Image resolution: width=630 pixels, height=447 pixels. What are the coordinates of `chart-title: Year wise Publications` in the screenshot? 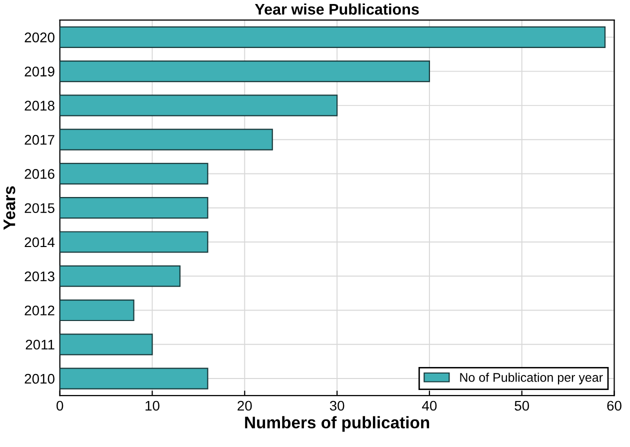 It's located at (336, 9).